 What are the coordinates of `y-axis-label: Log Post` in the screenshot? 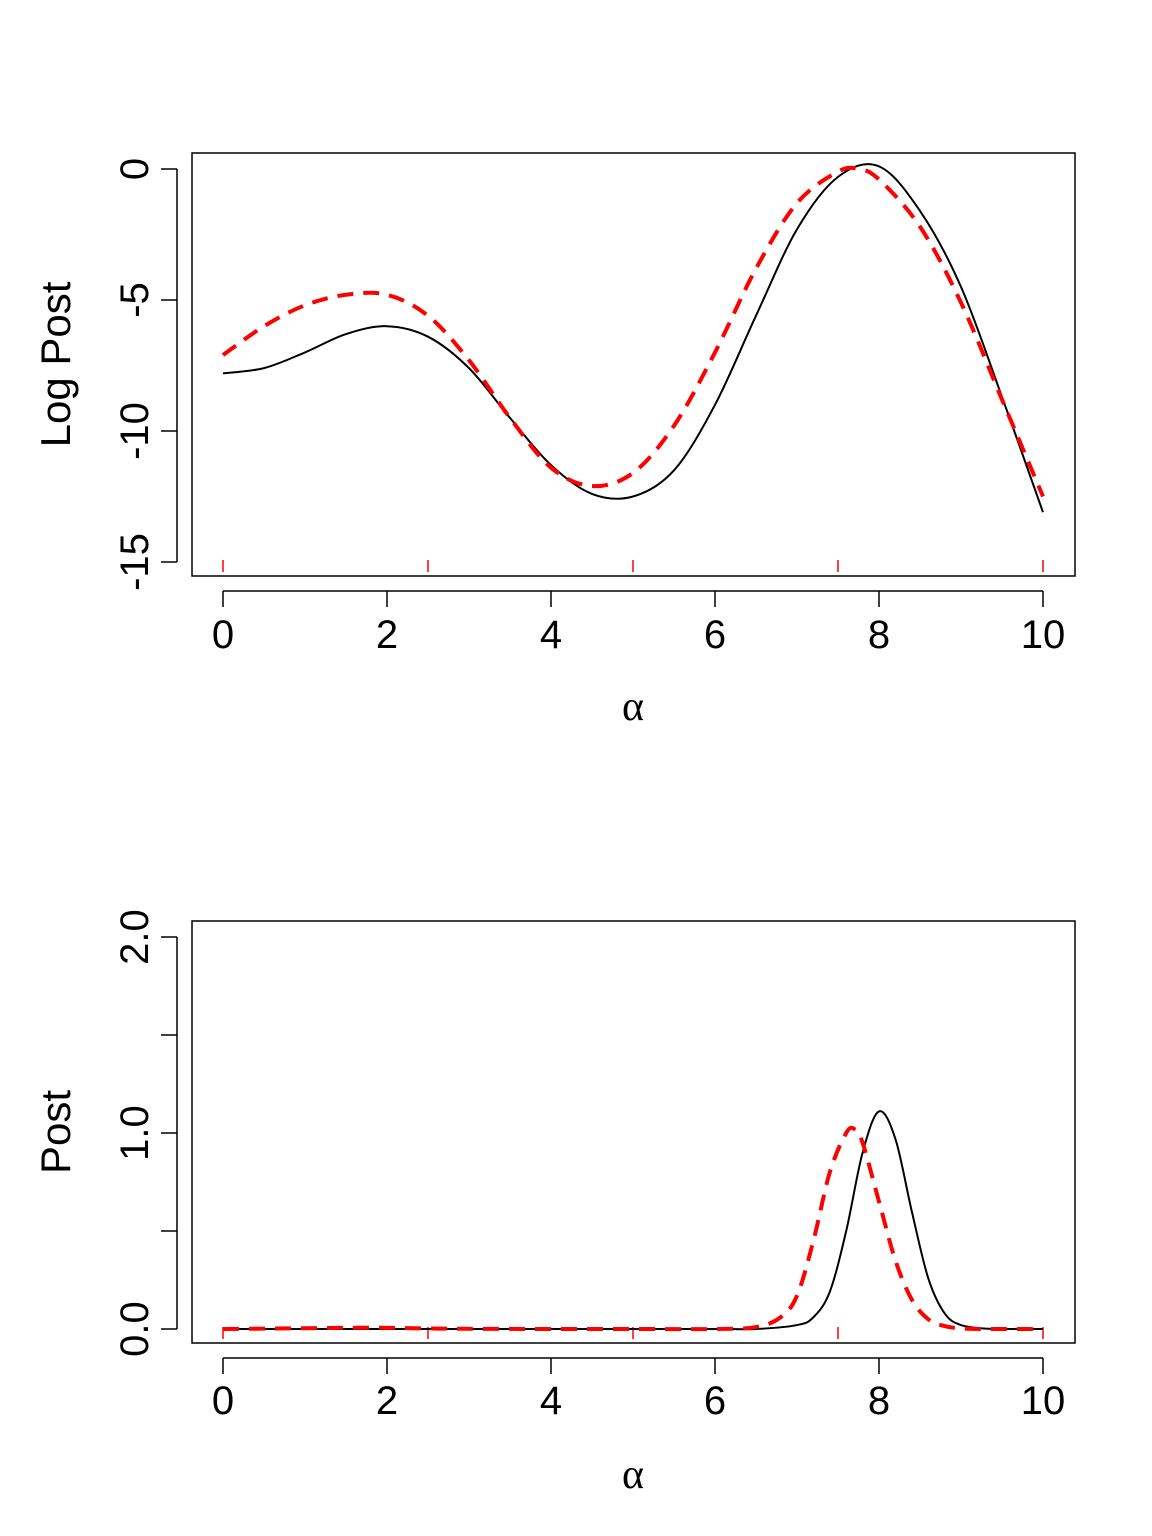 It's located at (55, 364).